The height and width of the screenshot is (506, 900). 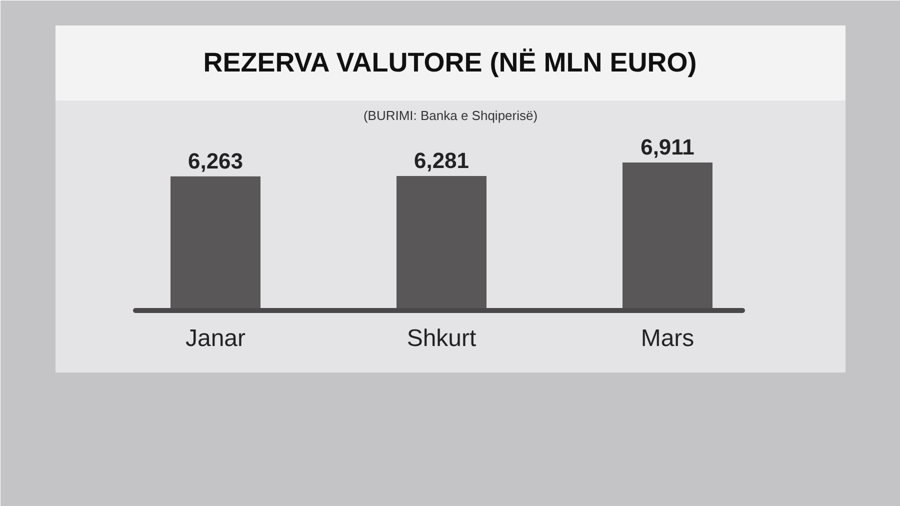 What do you see at coordinates (450, 115) in the screenshot?
I see `text: (BURIMI: Banka e Shqiperisë)` at bounding box center [450, 115].